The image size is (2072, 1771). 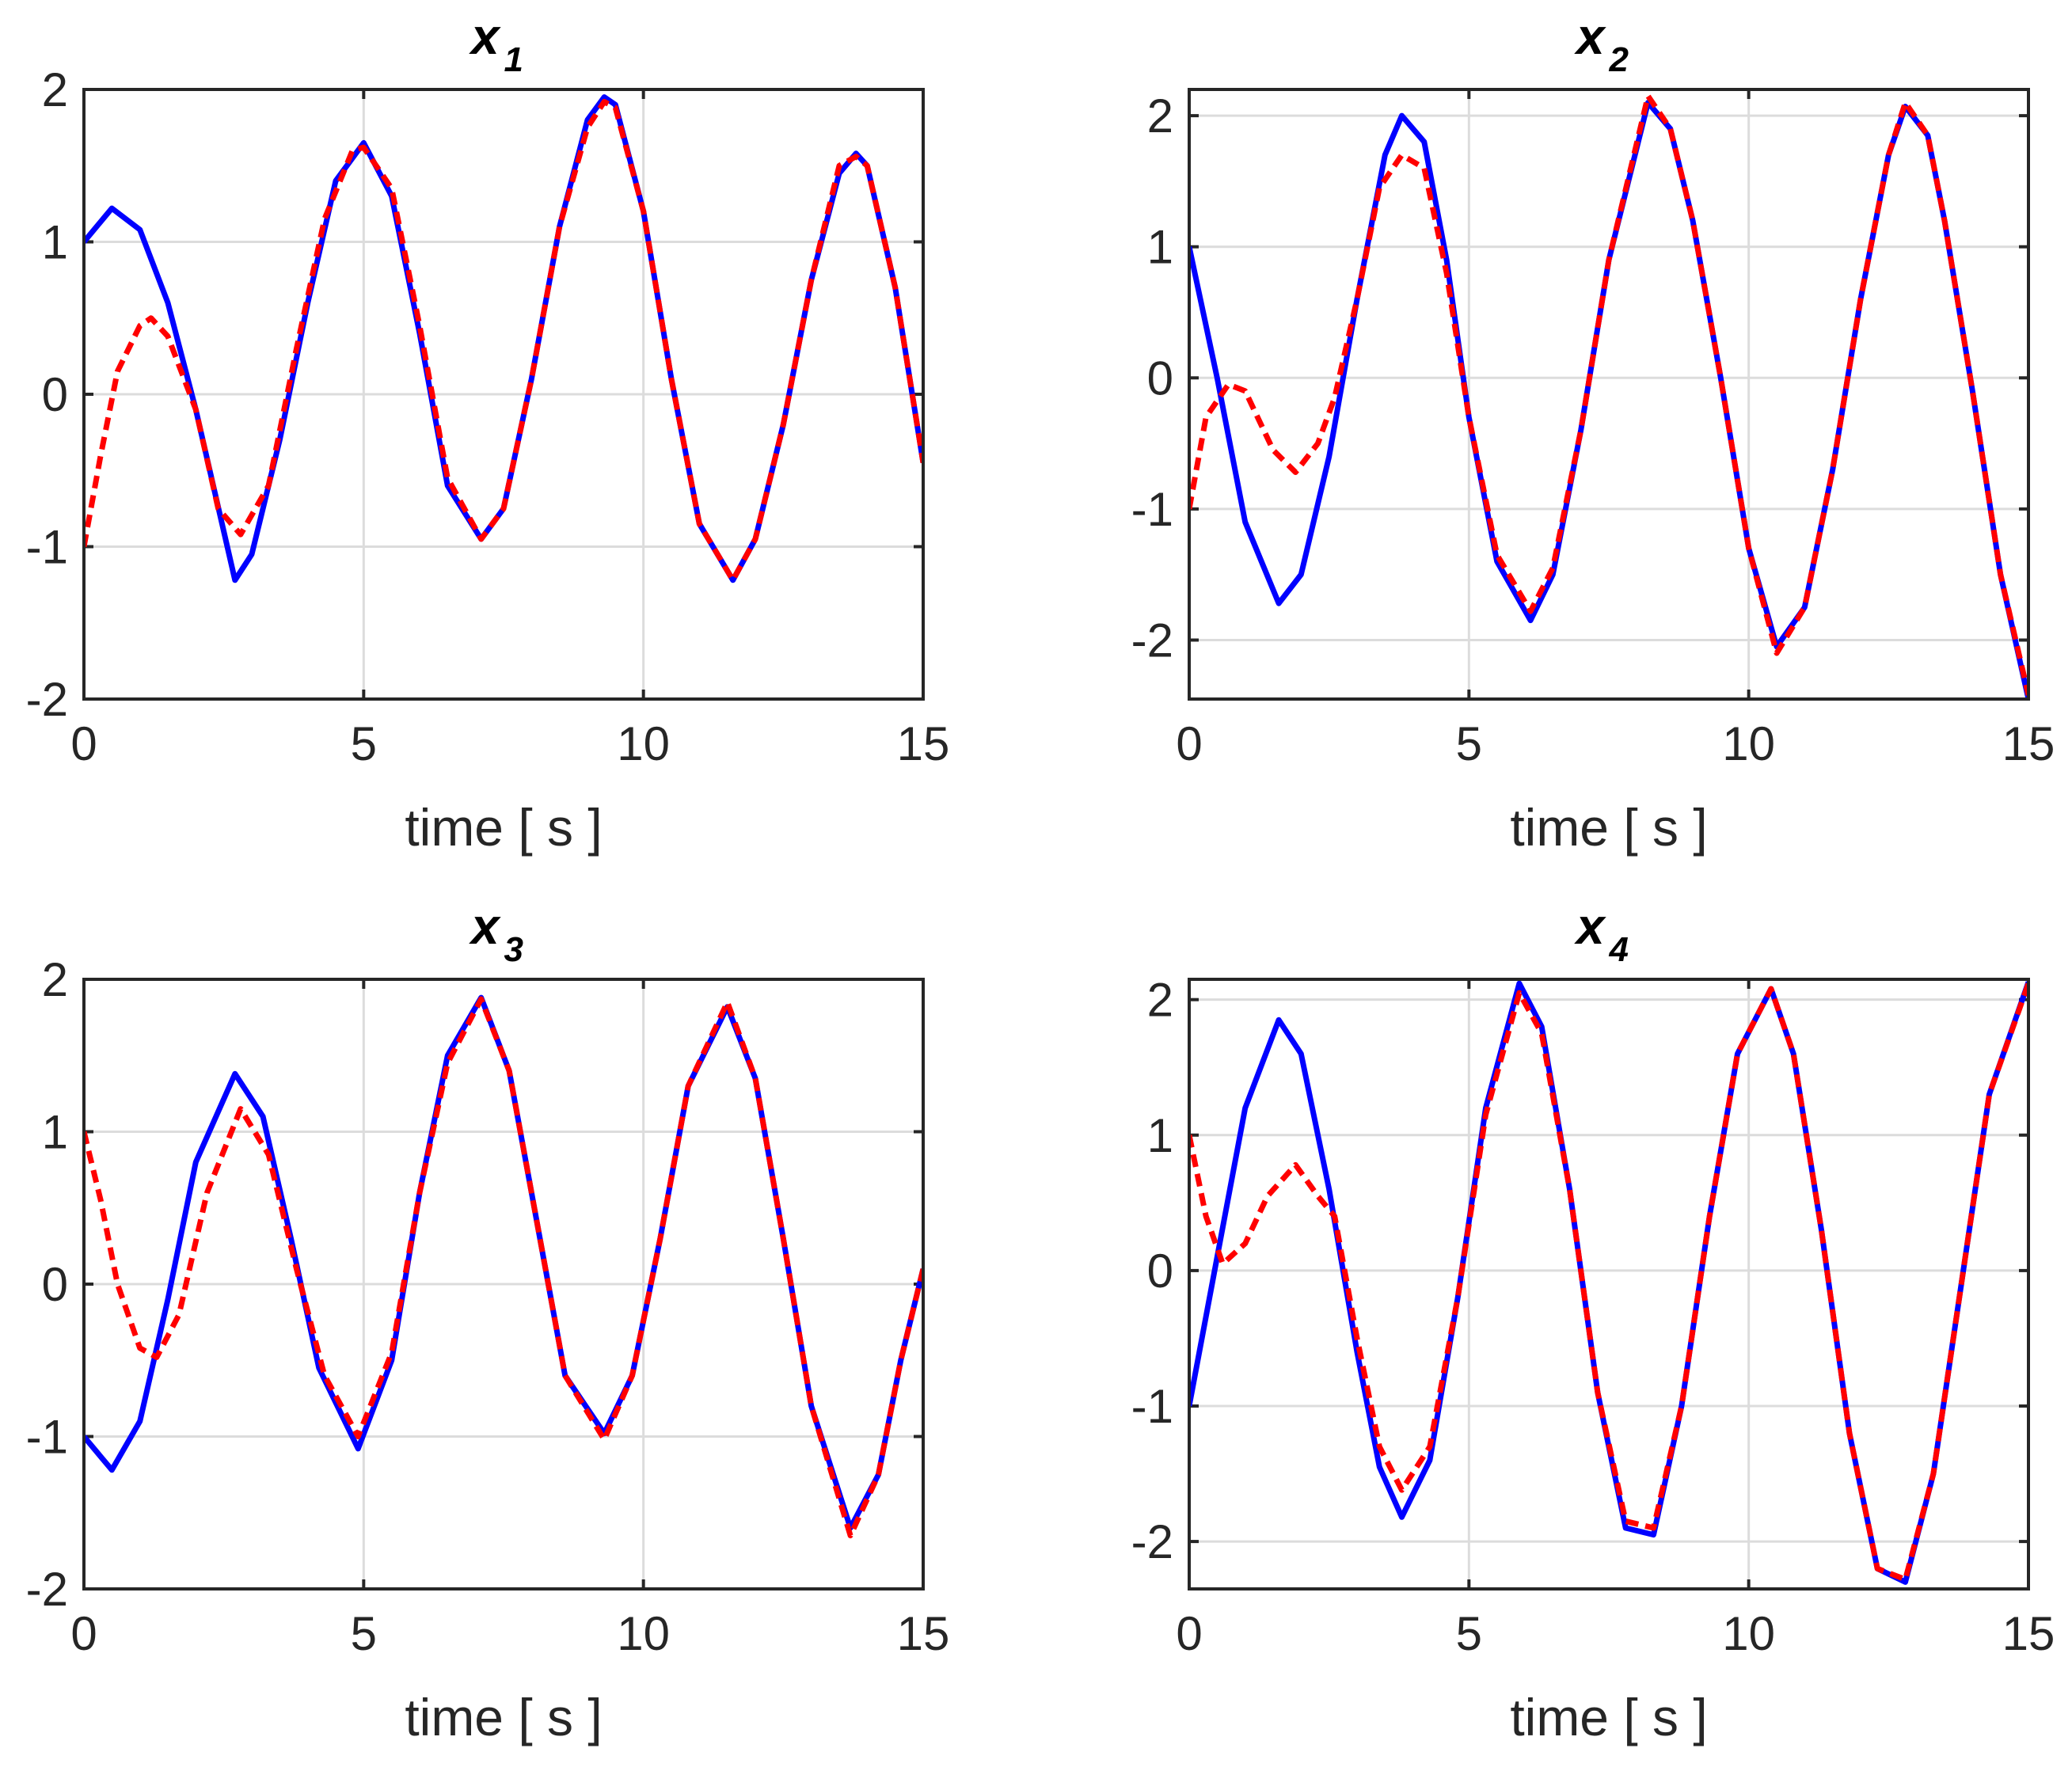 What do you see at coordinates (513, 59) in the screenshot?
I see `plot-title-subscript: 1` at bounding box center [513, 59].